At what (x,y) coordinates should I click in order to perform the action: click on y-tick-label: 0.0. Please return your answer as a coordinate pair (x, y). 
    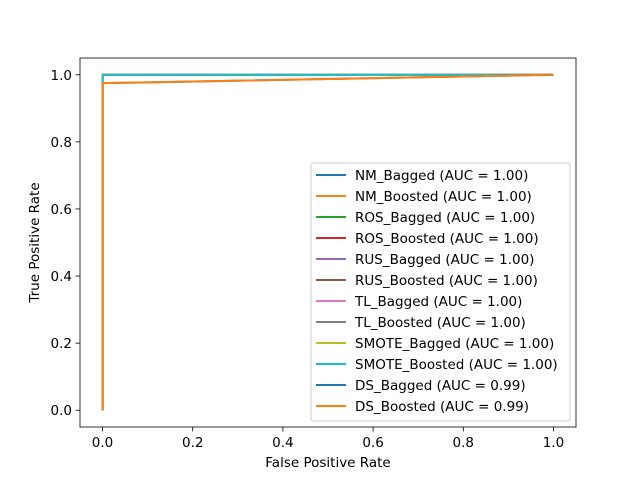
    Looking at the image, I should click on (61, 411).